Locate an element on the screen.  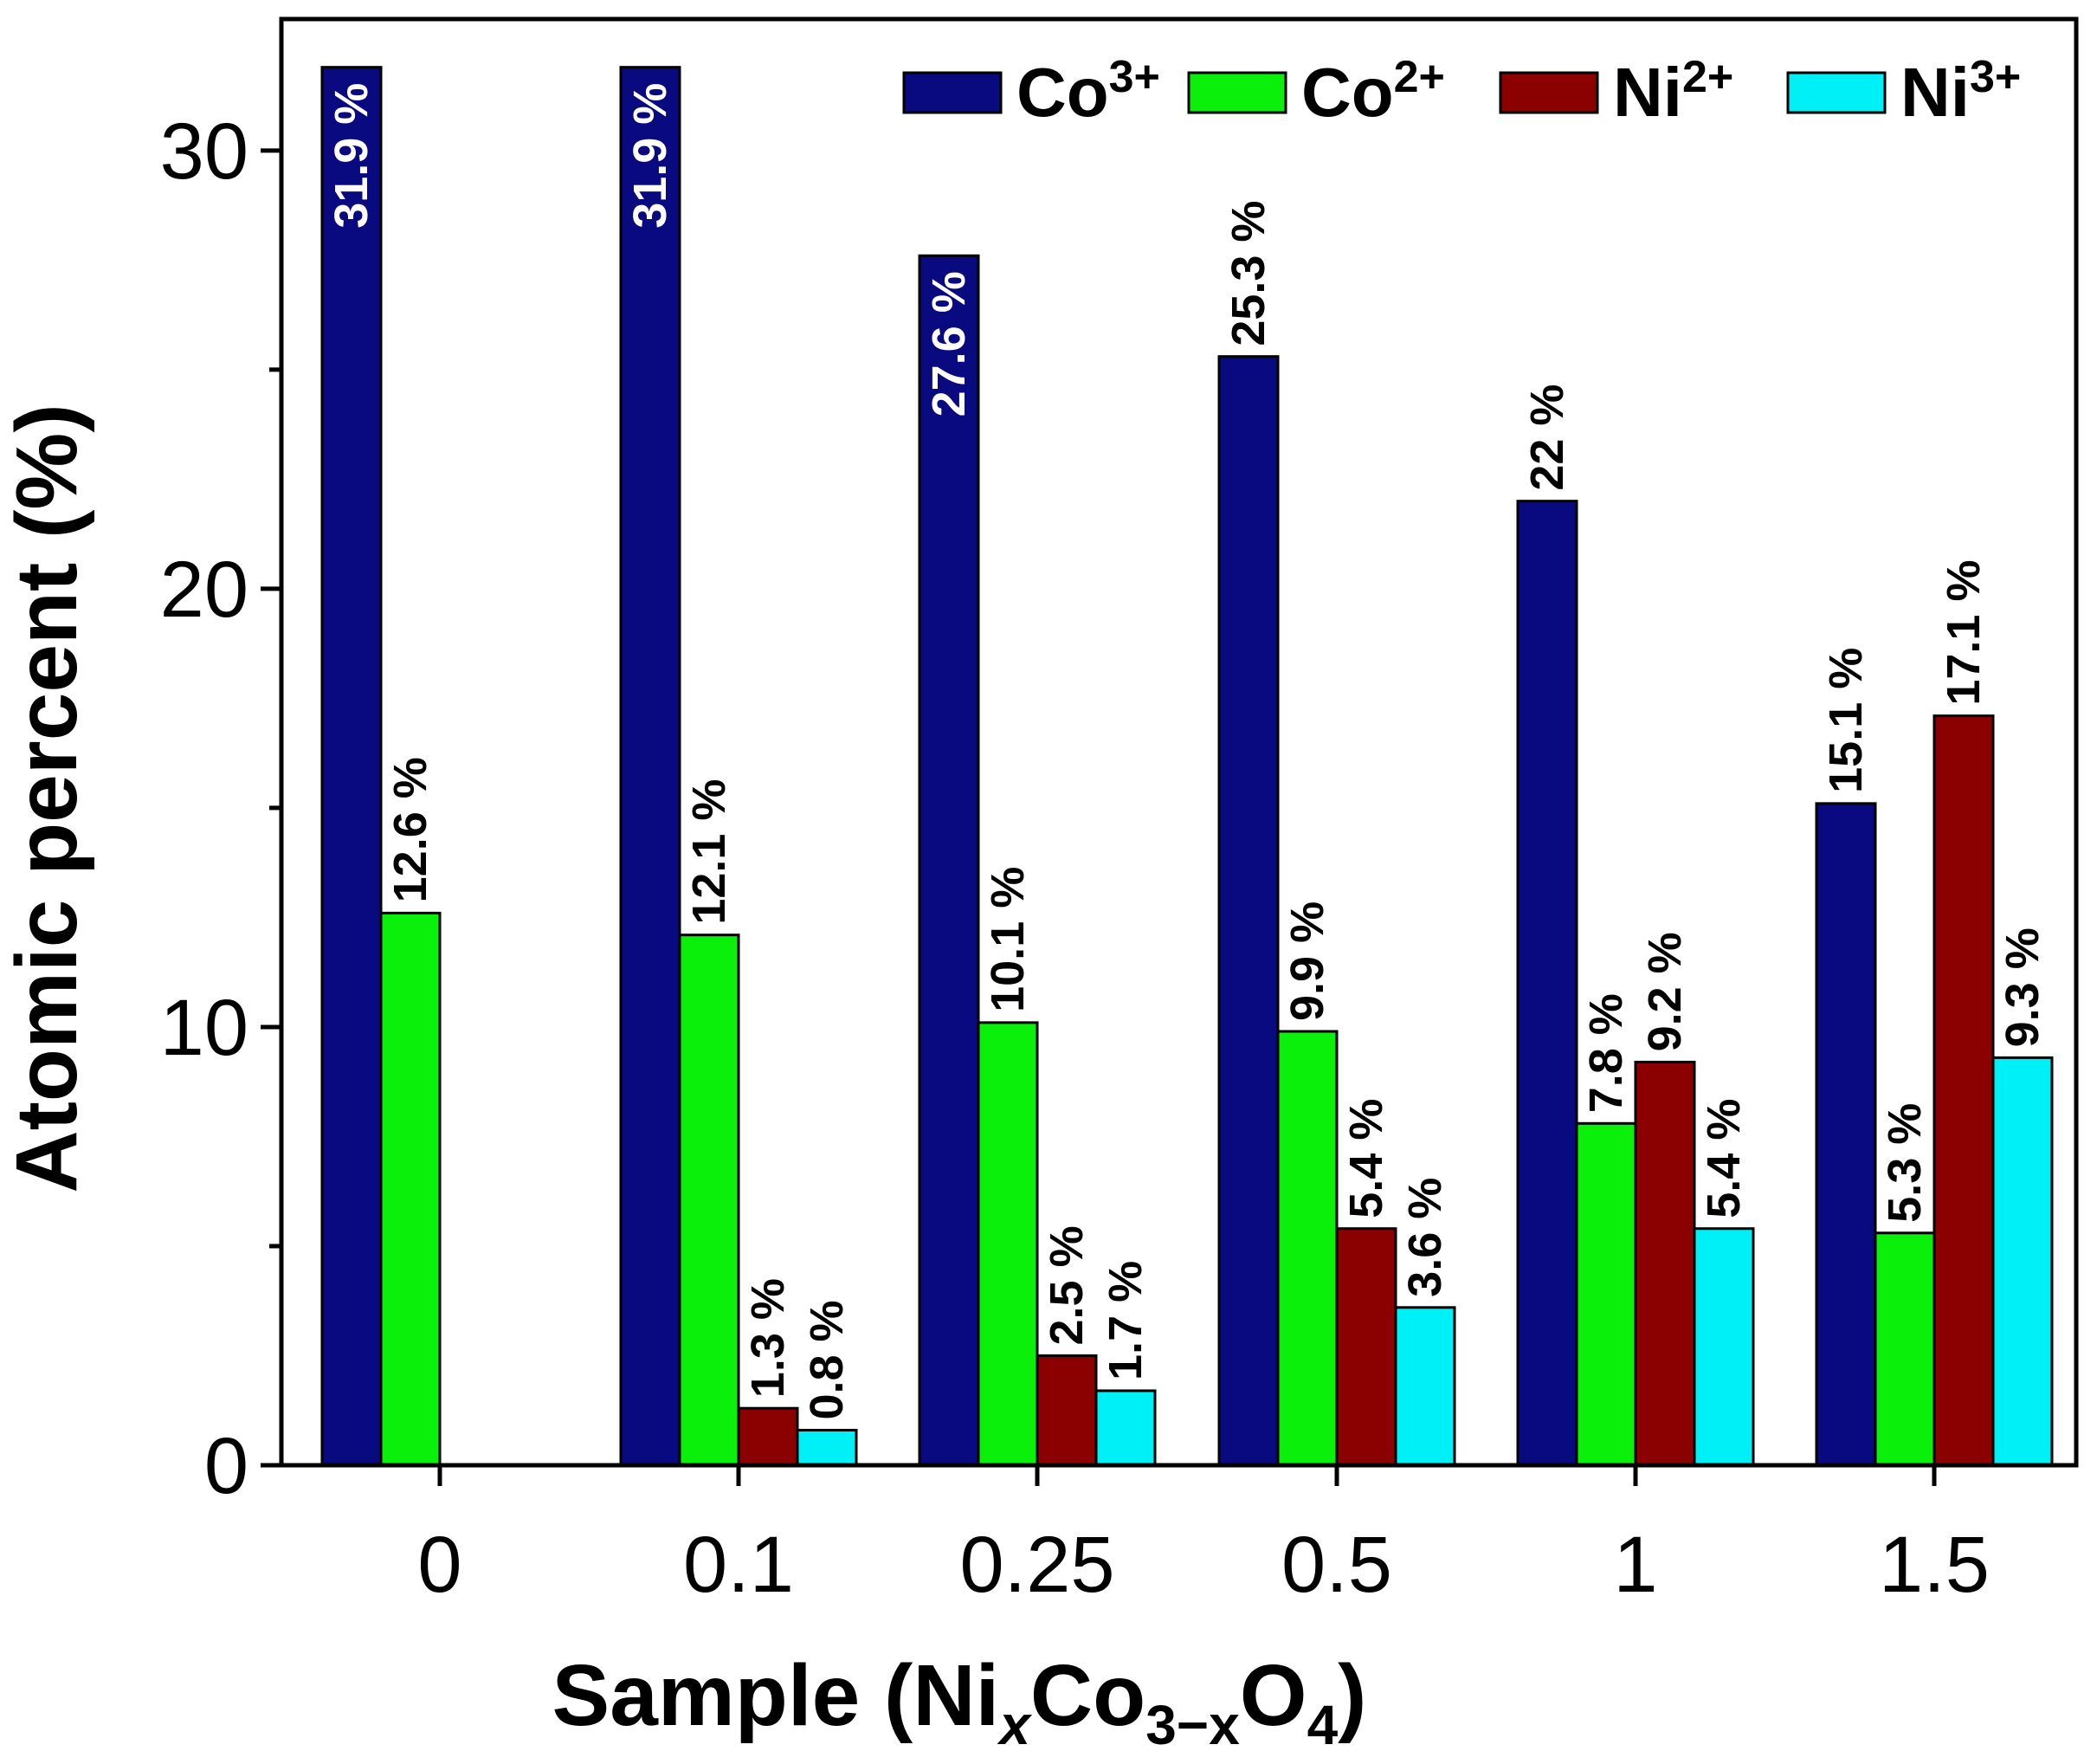
bar-ni-2plus-sample-0.25 is located at coordinates (1067, 1410).